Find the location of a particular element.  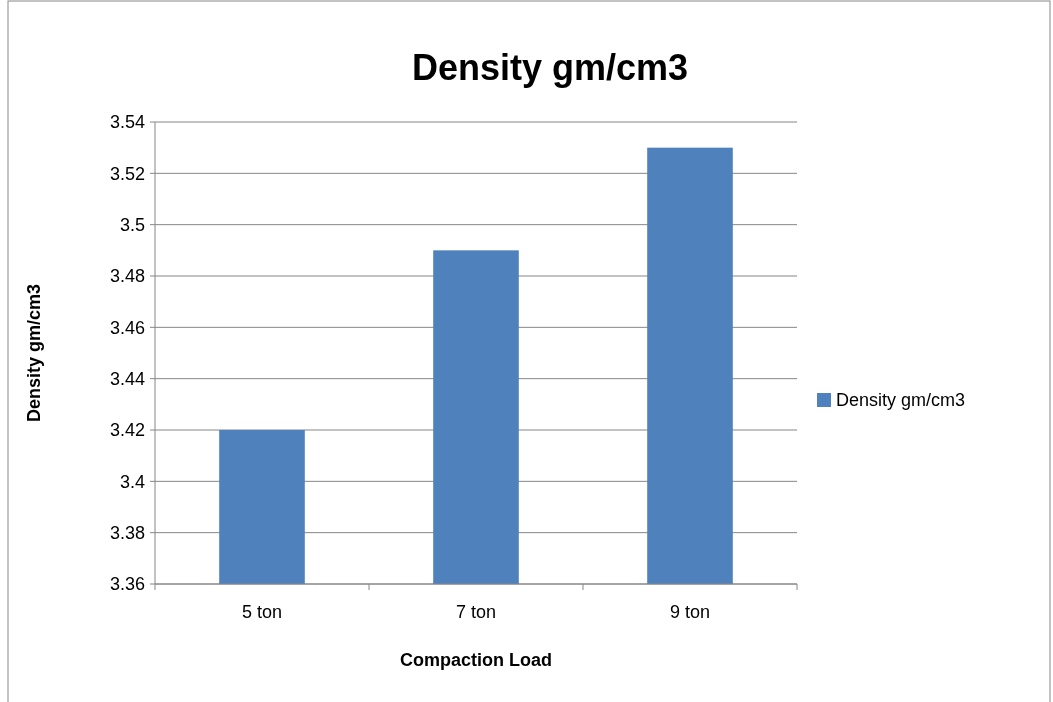

x-tick-label: 7 ton is located at coordinates (476, 612).